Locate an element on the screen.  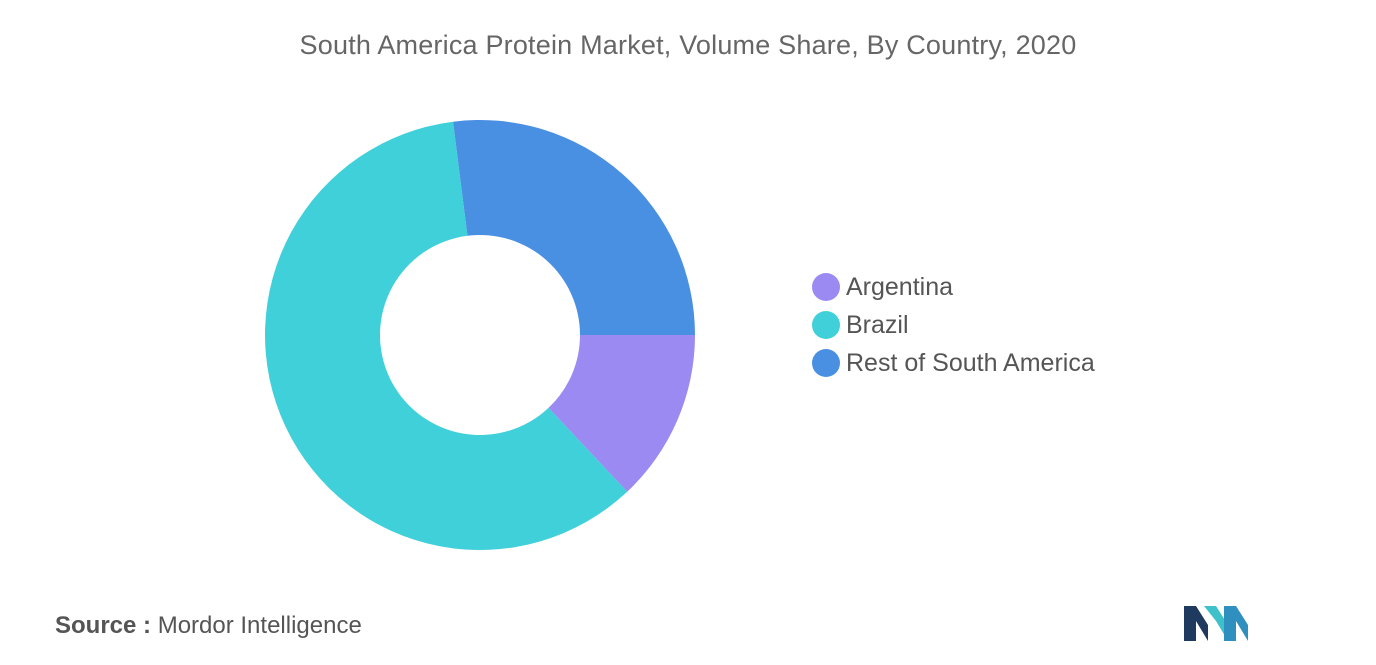
source-note: Source : Mordor Intelligence is located at coordinates (208, 626).